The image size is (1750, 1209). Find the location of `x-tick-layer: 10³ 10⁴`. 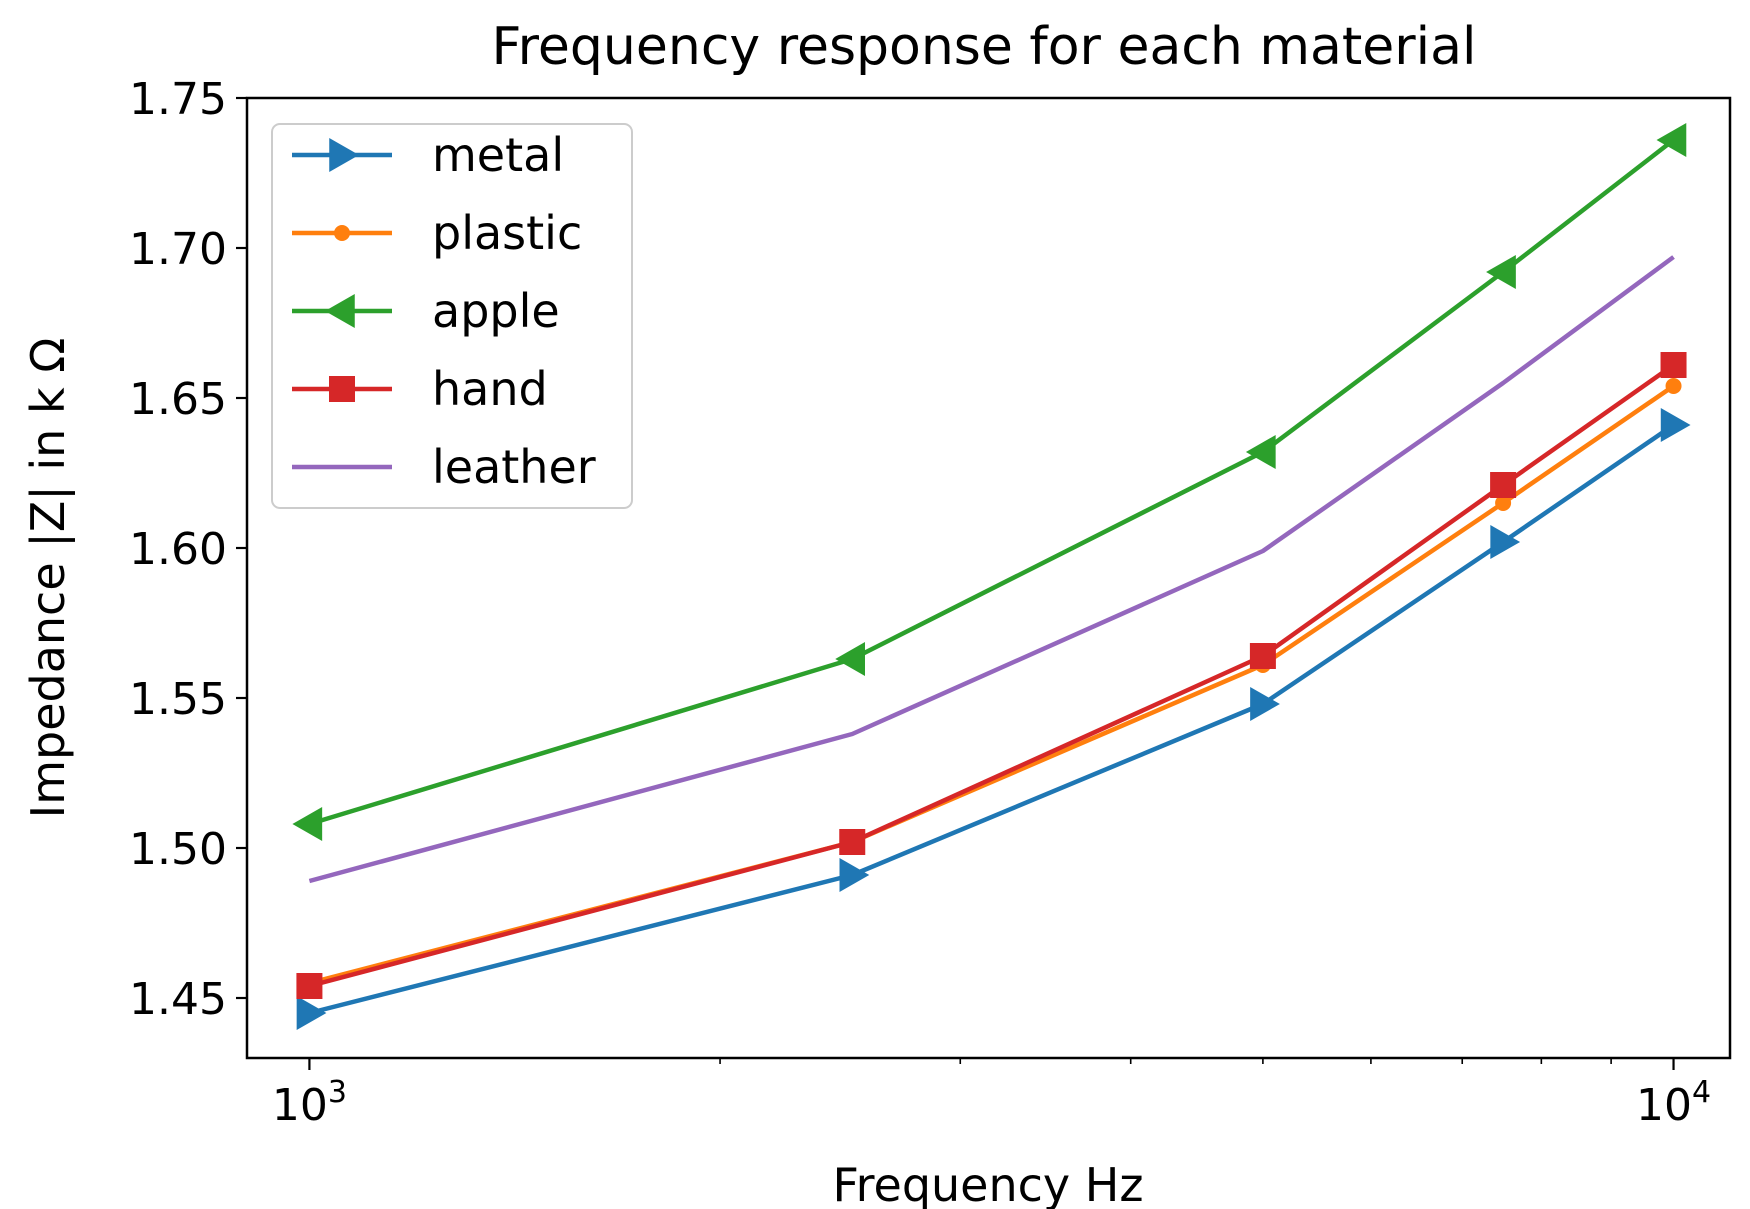

x-tick-layer: 10³ 10⁴ is located at coordinates (991, 1094).